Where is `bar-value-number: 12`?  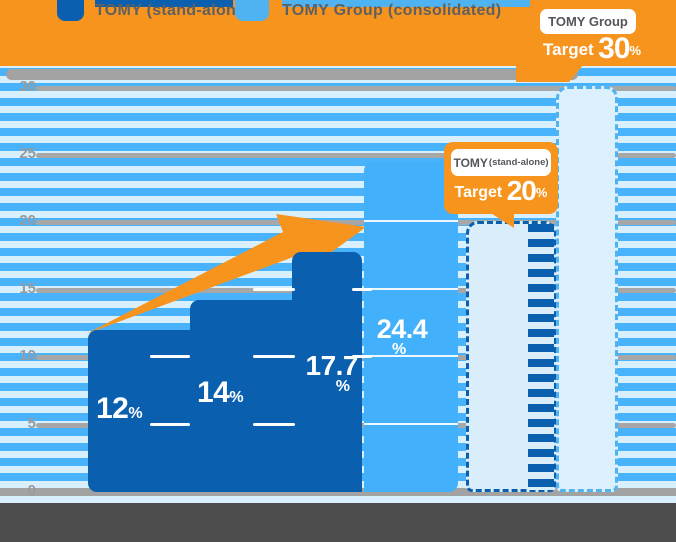 bar-value-number: 12 is located at coordinates (112, 408).